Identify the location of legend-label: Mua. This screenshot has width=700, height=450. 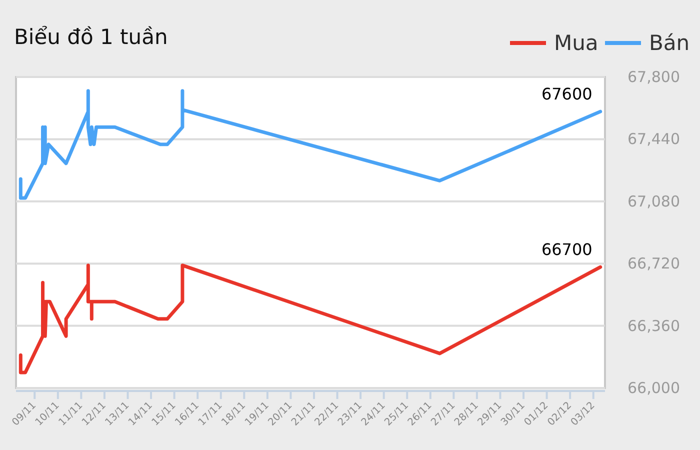
(576, 43).